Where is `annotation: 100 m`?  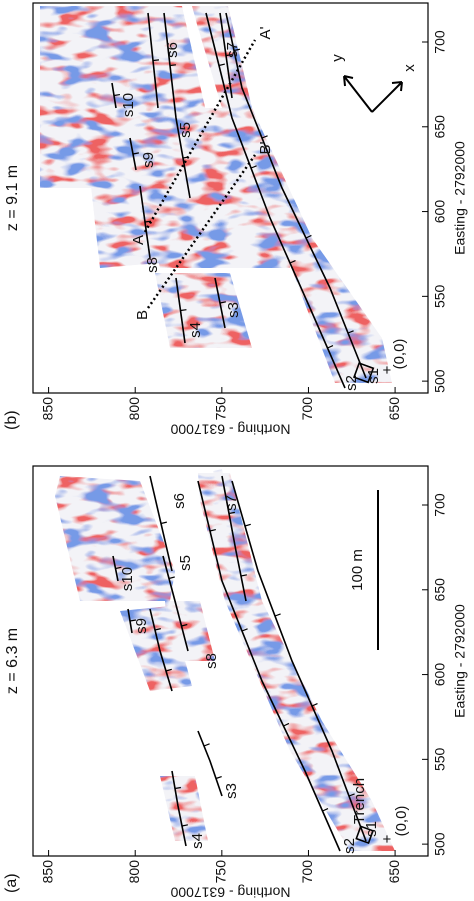
annotation: 100 m is located at coordinates (357, 570).